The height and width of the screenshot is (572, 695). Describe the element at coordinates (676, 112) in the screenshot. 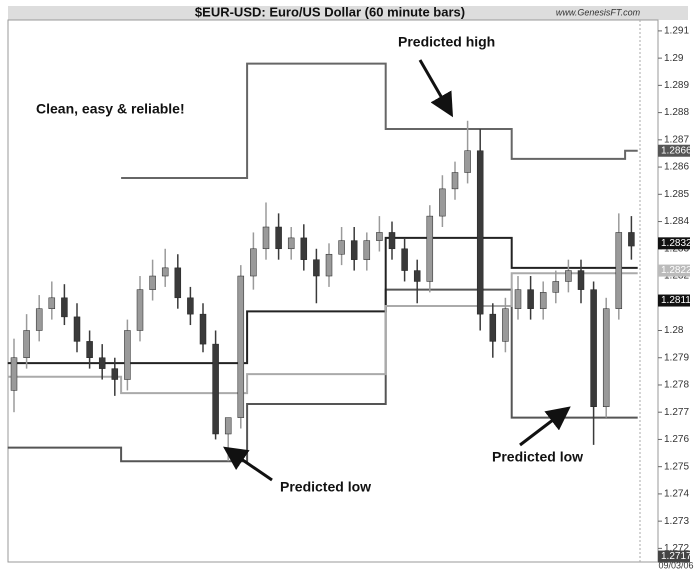

I see `y-tick-label: 1.288` at that location.